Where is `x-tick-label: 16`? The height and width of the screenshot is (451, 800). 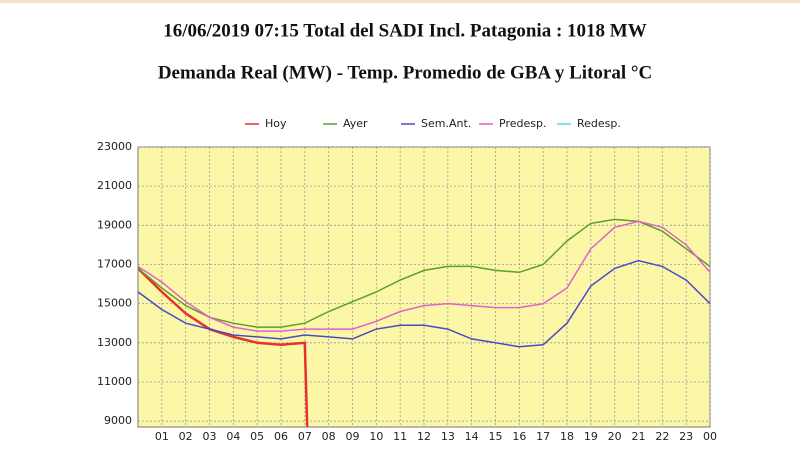
x-tick-label: 16 is located at coordinates (519, 436).